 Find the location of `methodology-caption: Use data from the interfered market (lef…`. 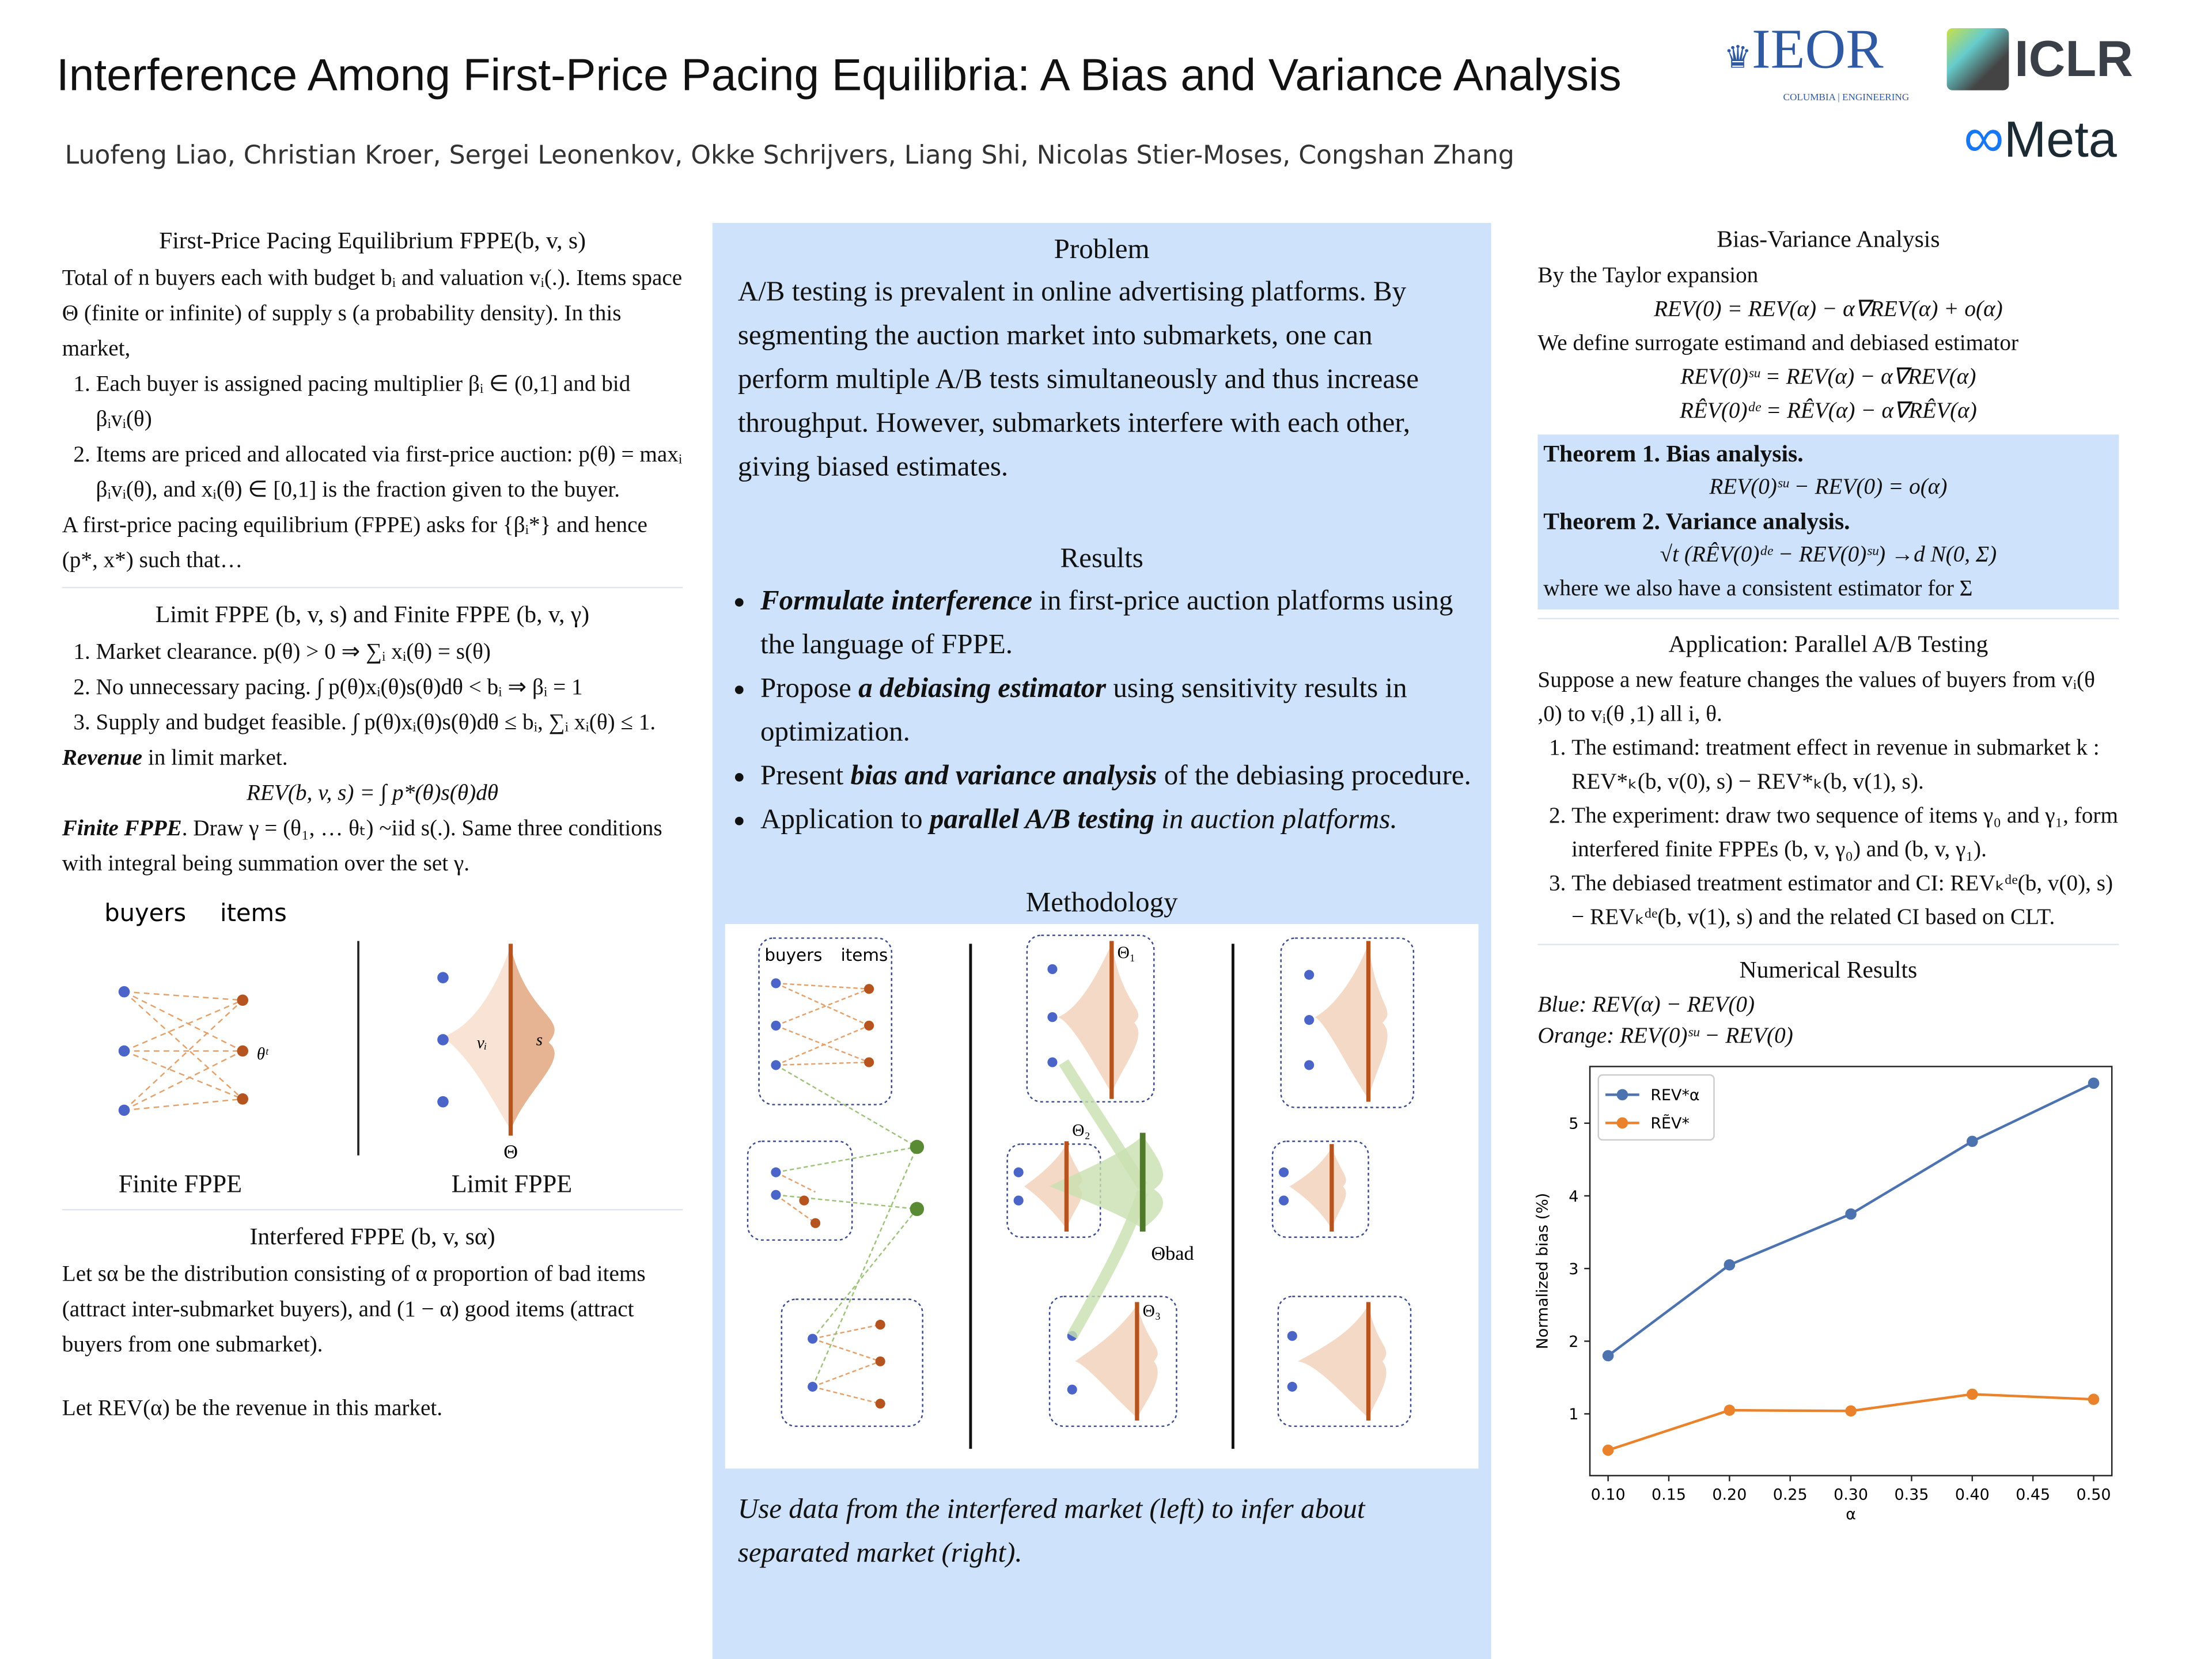

methodology-caption: Use data from the interfered market (lef… is located at coordinates (1051, 1531).